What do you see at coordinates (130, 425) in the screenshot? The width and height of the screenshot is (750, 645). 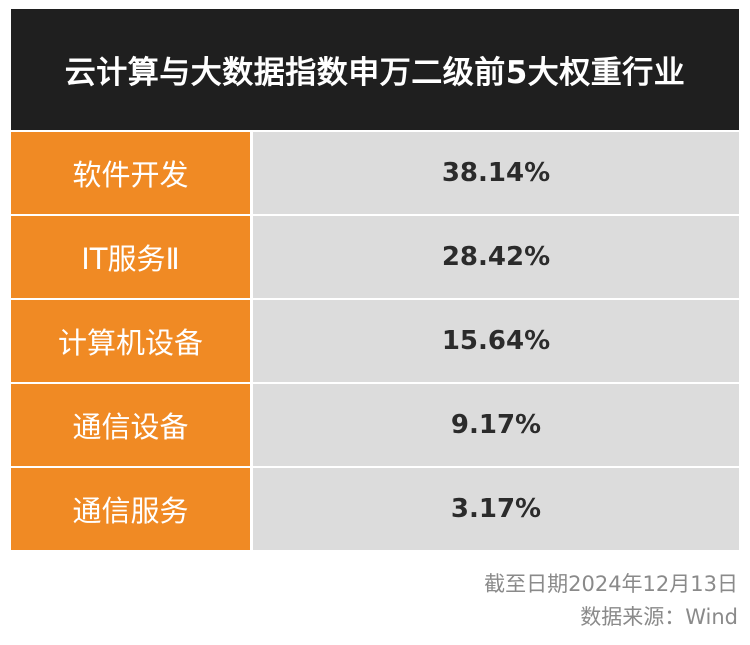 I see `industry-name-cell: 通信设备` at bounding box center [130, 425].